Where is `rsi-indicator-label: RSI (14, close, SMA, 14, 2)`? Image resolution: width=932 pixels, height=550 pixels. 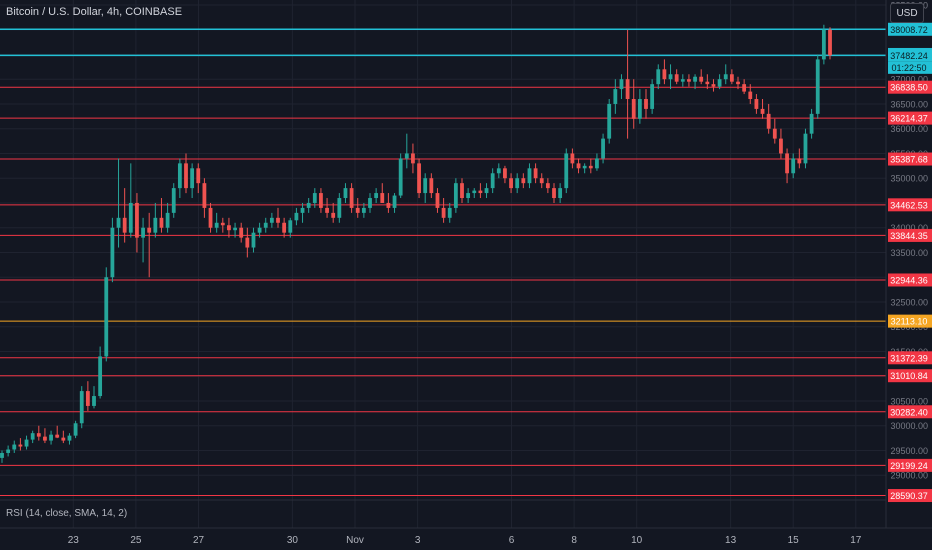
rsi-indicator-label: RSI (14, close, SMA, 14, 2) is located at coordinates (67, 513).